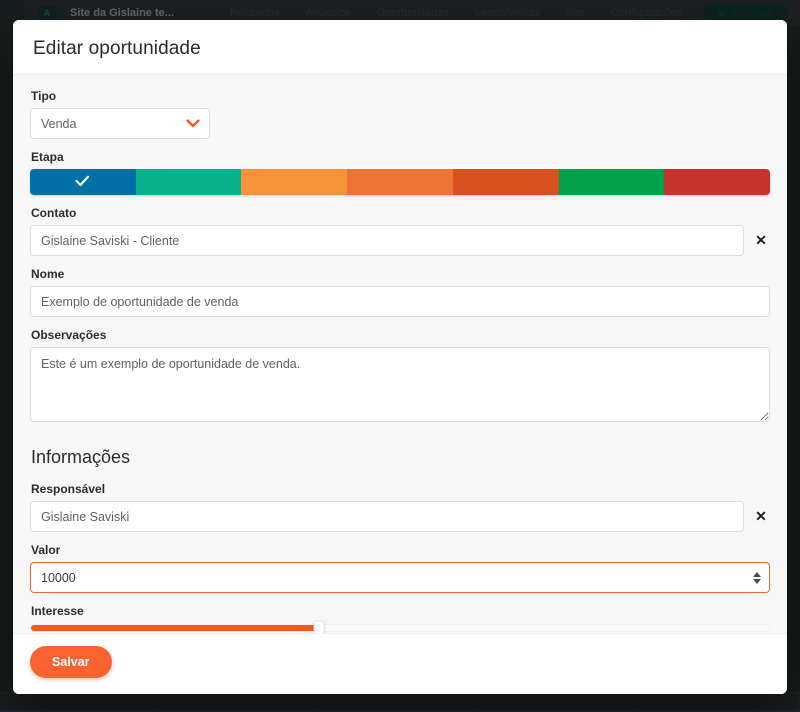  I want to click on contato-clear-icon: ✕, so click(761, 240).